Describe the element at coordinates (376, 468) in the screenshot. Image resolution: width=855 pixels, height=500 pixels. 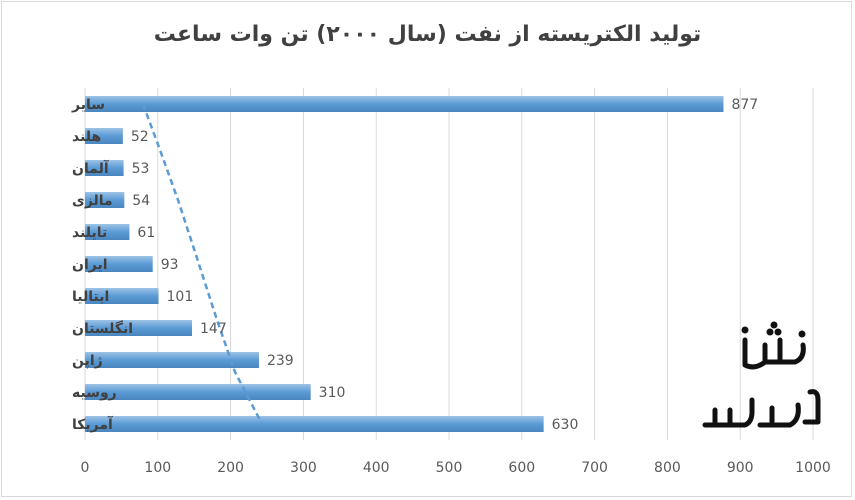
I see `x-tick-label: 400` at that location.